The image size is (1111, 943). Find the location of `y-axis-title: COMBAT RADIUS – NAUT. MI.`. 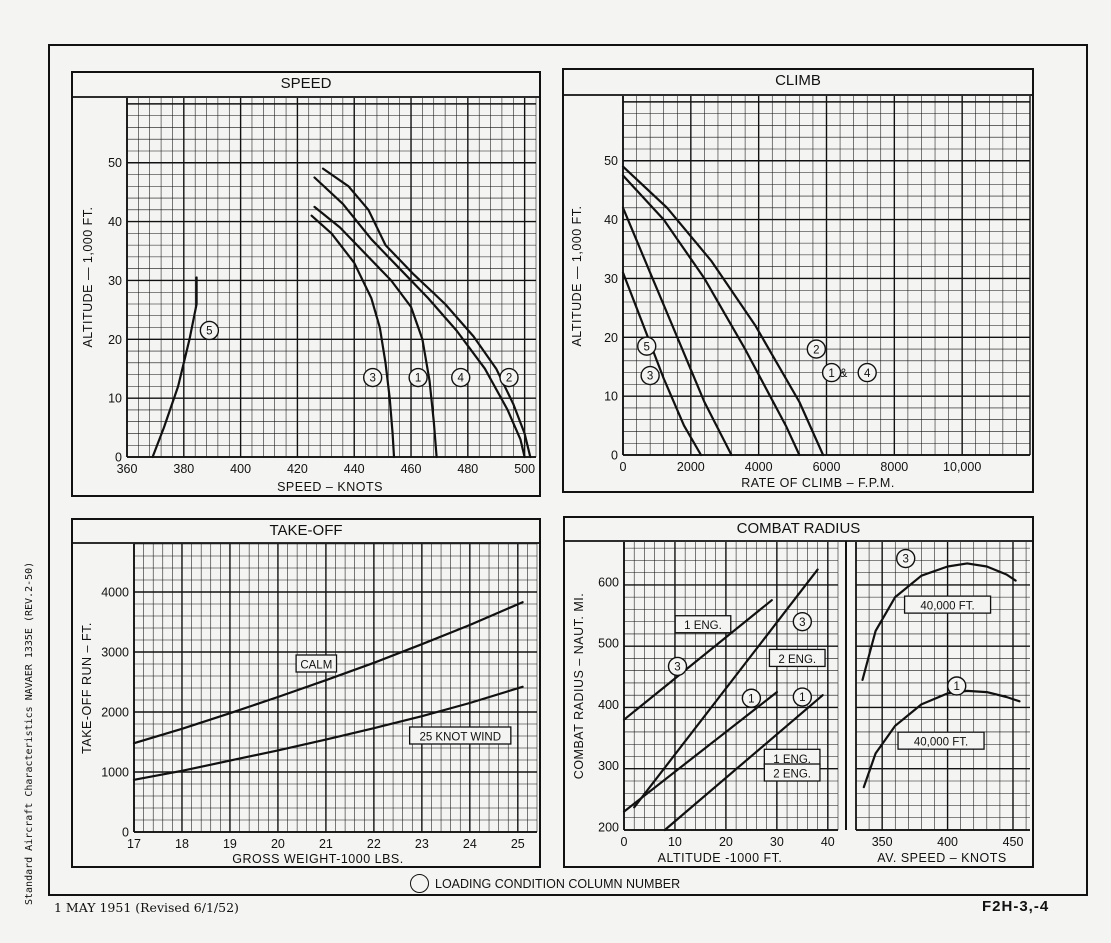

y-axis-title: COMBAT RADIUS – NAUT. MI. is located at coordinates (579, 686).